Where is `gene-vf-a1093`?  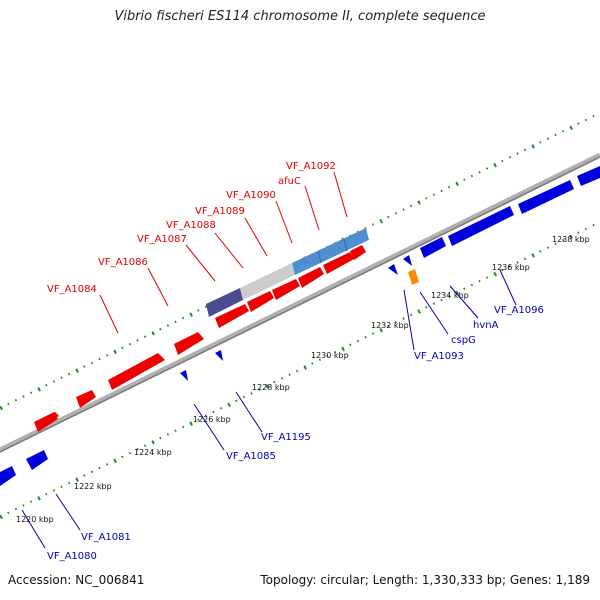
gene-vf-a1093 is located at coordinates (393, 269).